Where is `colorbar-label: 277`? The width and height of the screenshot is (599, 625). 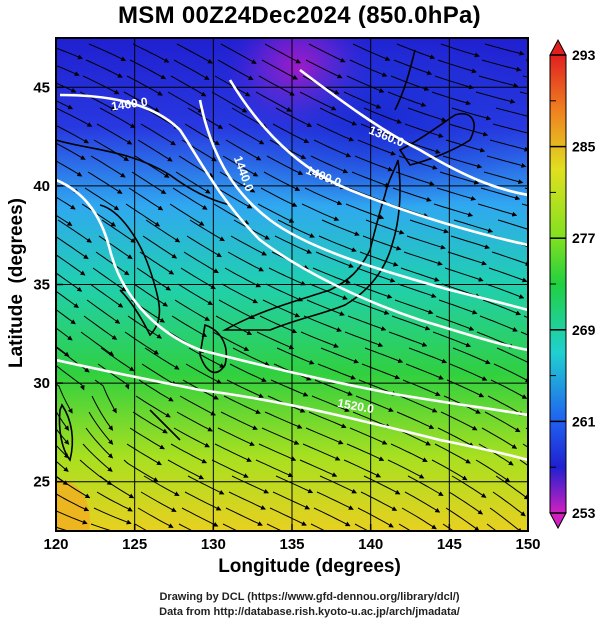 colorbar-label: 277 is located at coordinates (584, 238).